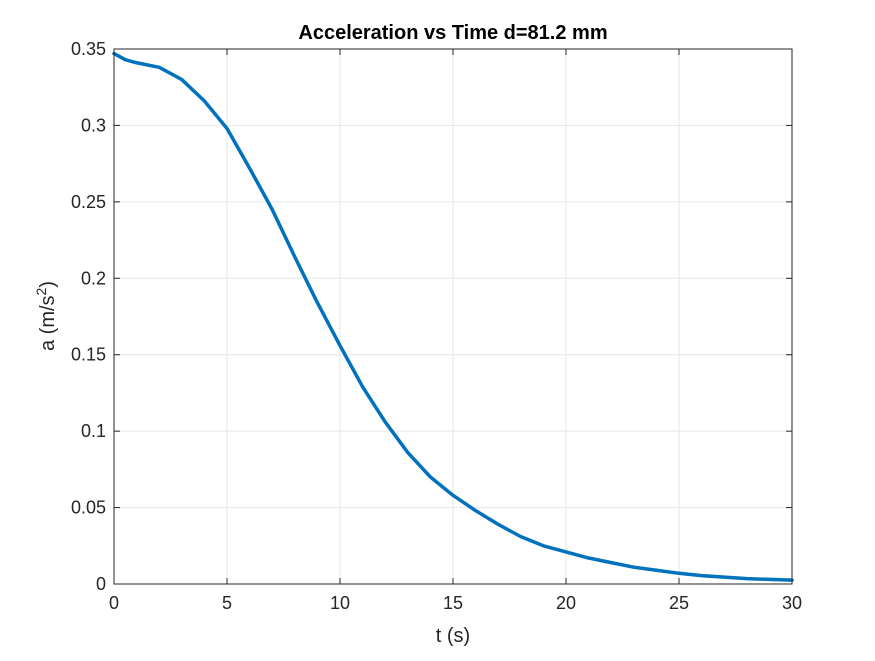  What do you see at coordinates (41, 291) in the screenshot?
I see `y-axis-title-superscript: 2` at bounding box center [41, 291].